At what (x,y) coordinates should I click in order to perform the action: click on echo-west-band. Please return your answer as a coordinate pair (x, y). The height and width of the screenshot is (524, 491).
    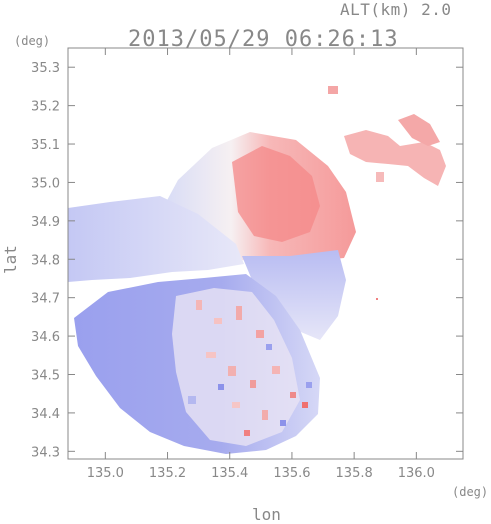
    Looking at the image, I should click on (156, 239).